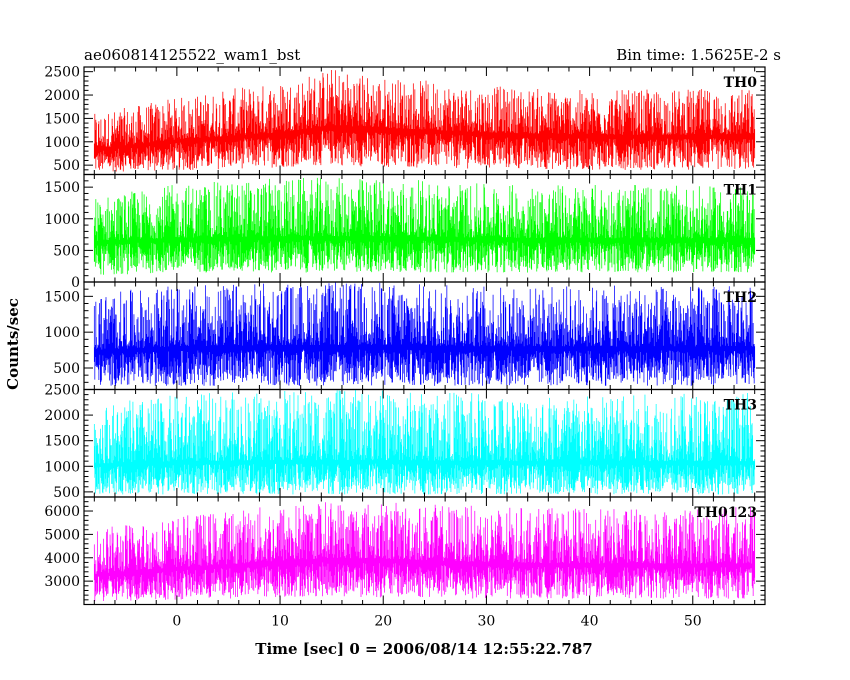  What do you see at coordinates (75, 283) in the screenshot?
I see `y-tick-label: 0` at bounding box center [75, 283].